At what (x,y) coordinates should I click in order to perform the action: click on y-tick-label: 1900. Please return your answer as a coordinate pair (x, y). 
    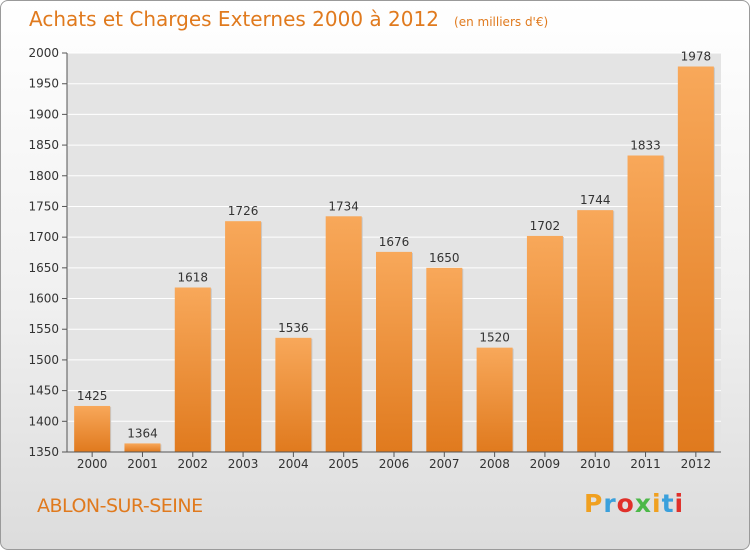
    Looking at the image, I should click on (43, 114).